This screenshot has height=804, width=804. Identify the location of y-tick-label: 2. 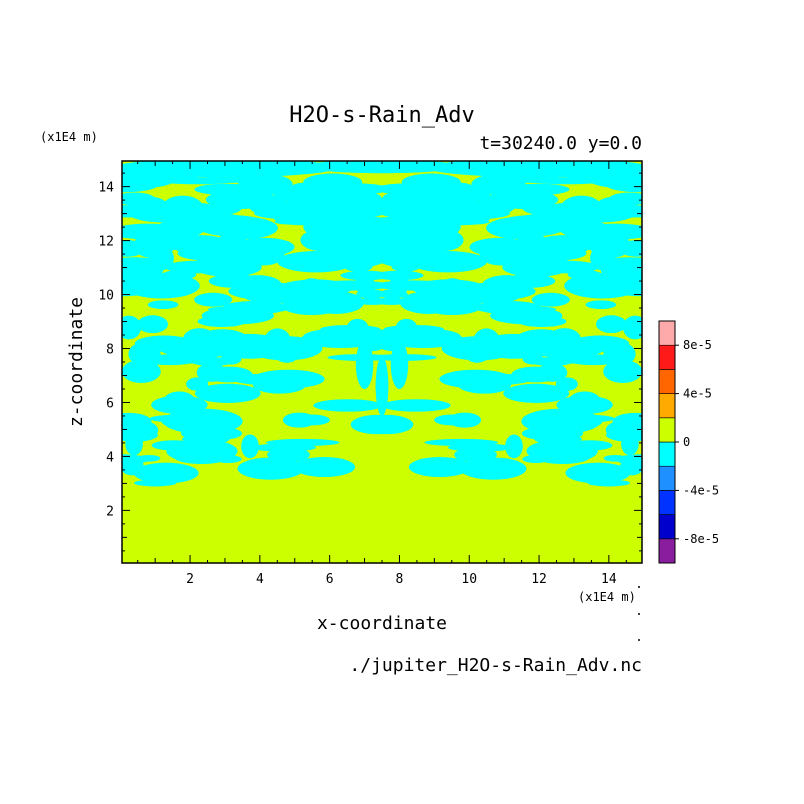
(110, 511).